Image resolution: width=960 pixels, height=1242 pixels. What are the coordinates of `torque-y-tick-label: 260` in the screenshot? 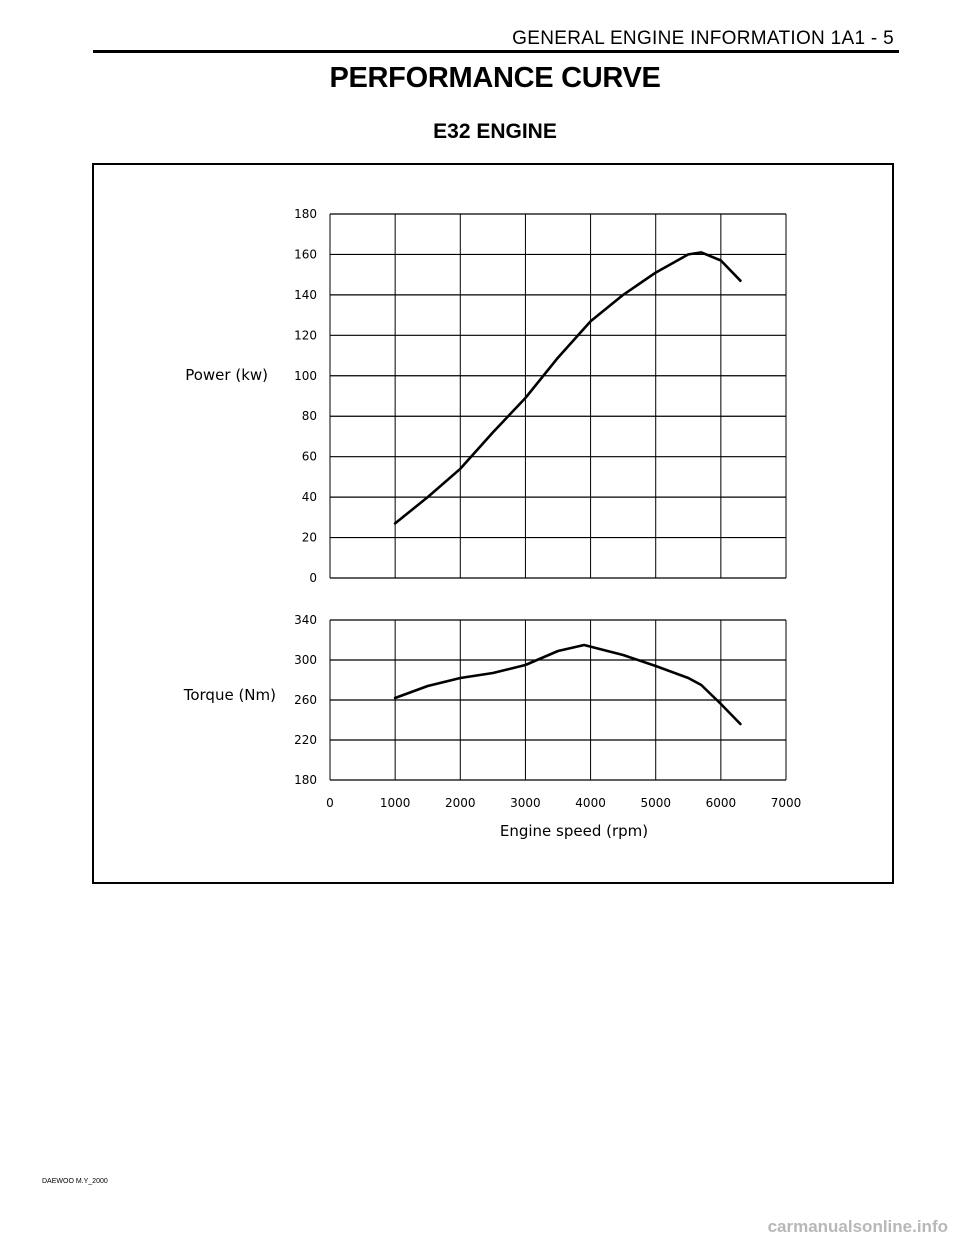 It's located at (305, 700).